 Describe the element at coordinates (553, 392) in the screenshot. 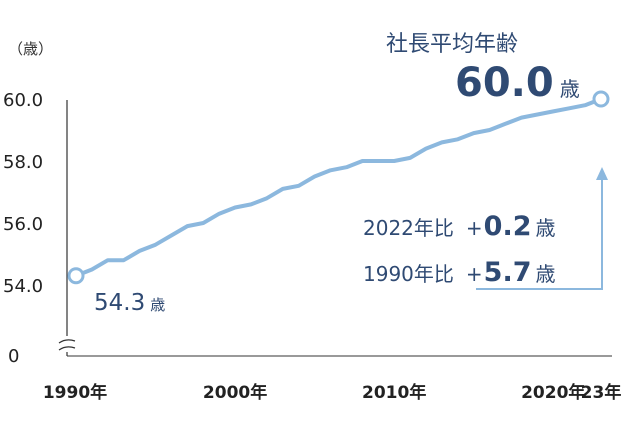

I see `x-tick-label: 2020年` at that location.